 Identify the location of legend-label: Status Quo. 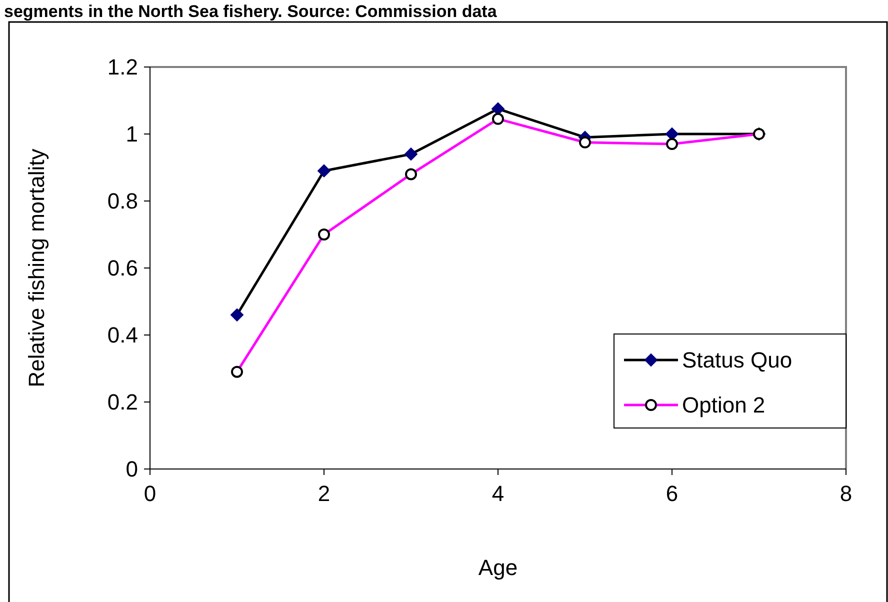
(737, 360).